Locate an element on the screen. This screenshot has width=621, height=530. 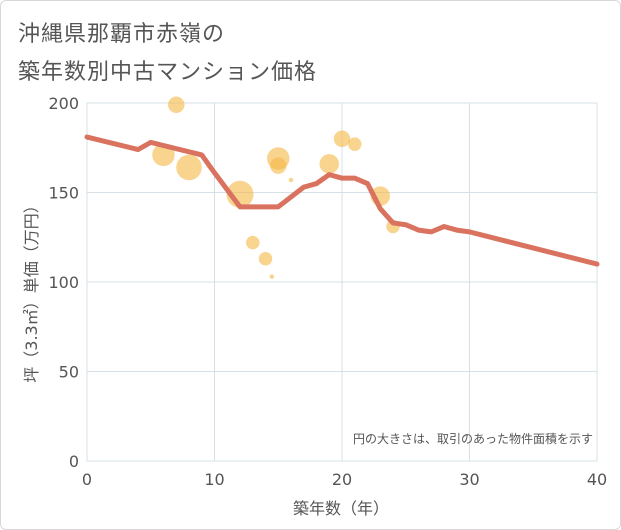
y-tick-label: 50 is located at coordinates (69, 372).